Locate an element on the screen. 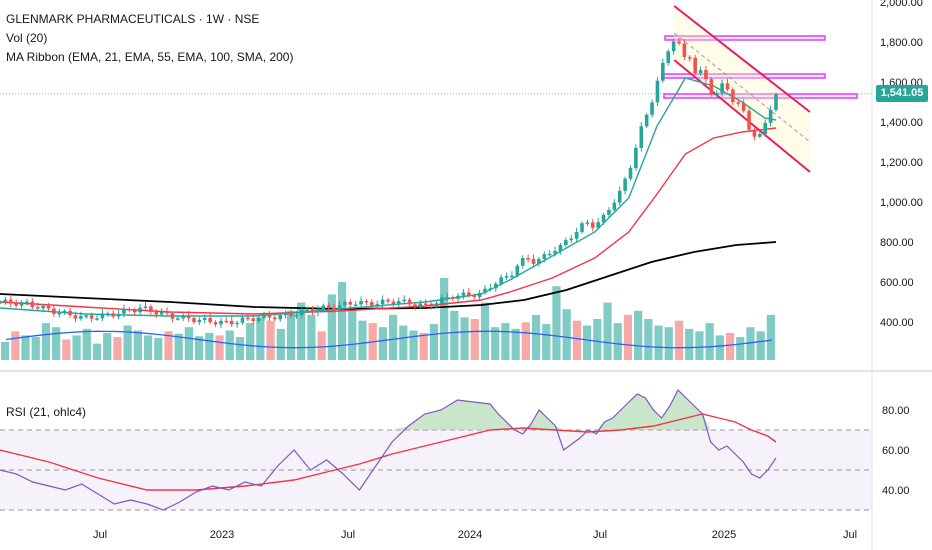  rsi-tick-label: 40.00 is located at coordinates (896, 491).